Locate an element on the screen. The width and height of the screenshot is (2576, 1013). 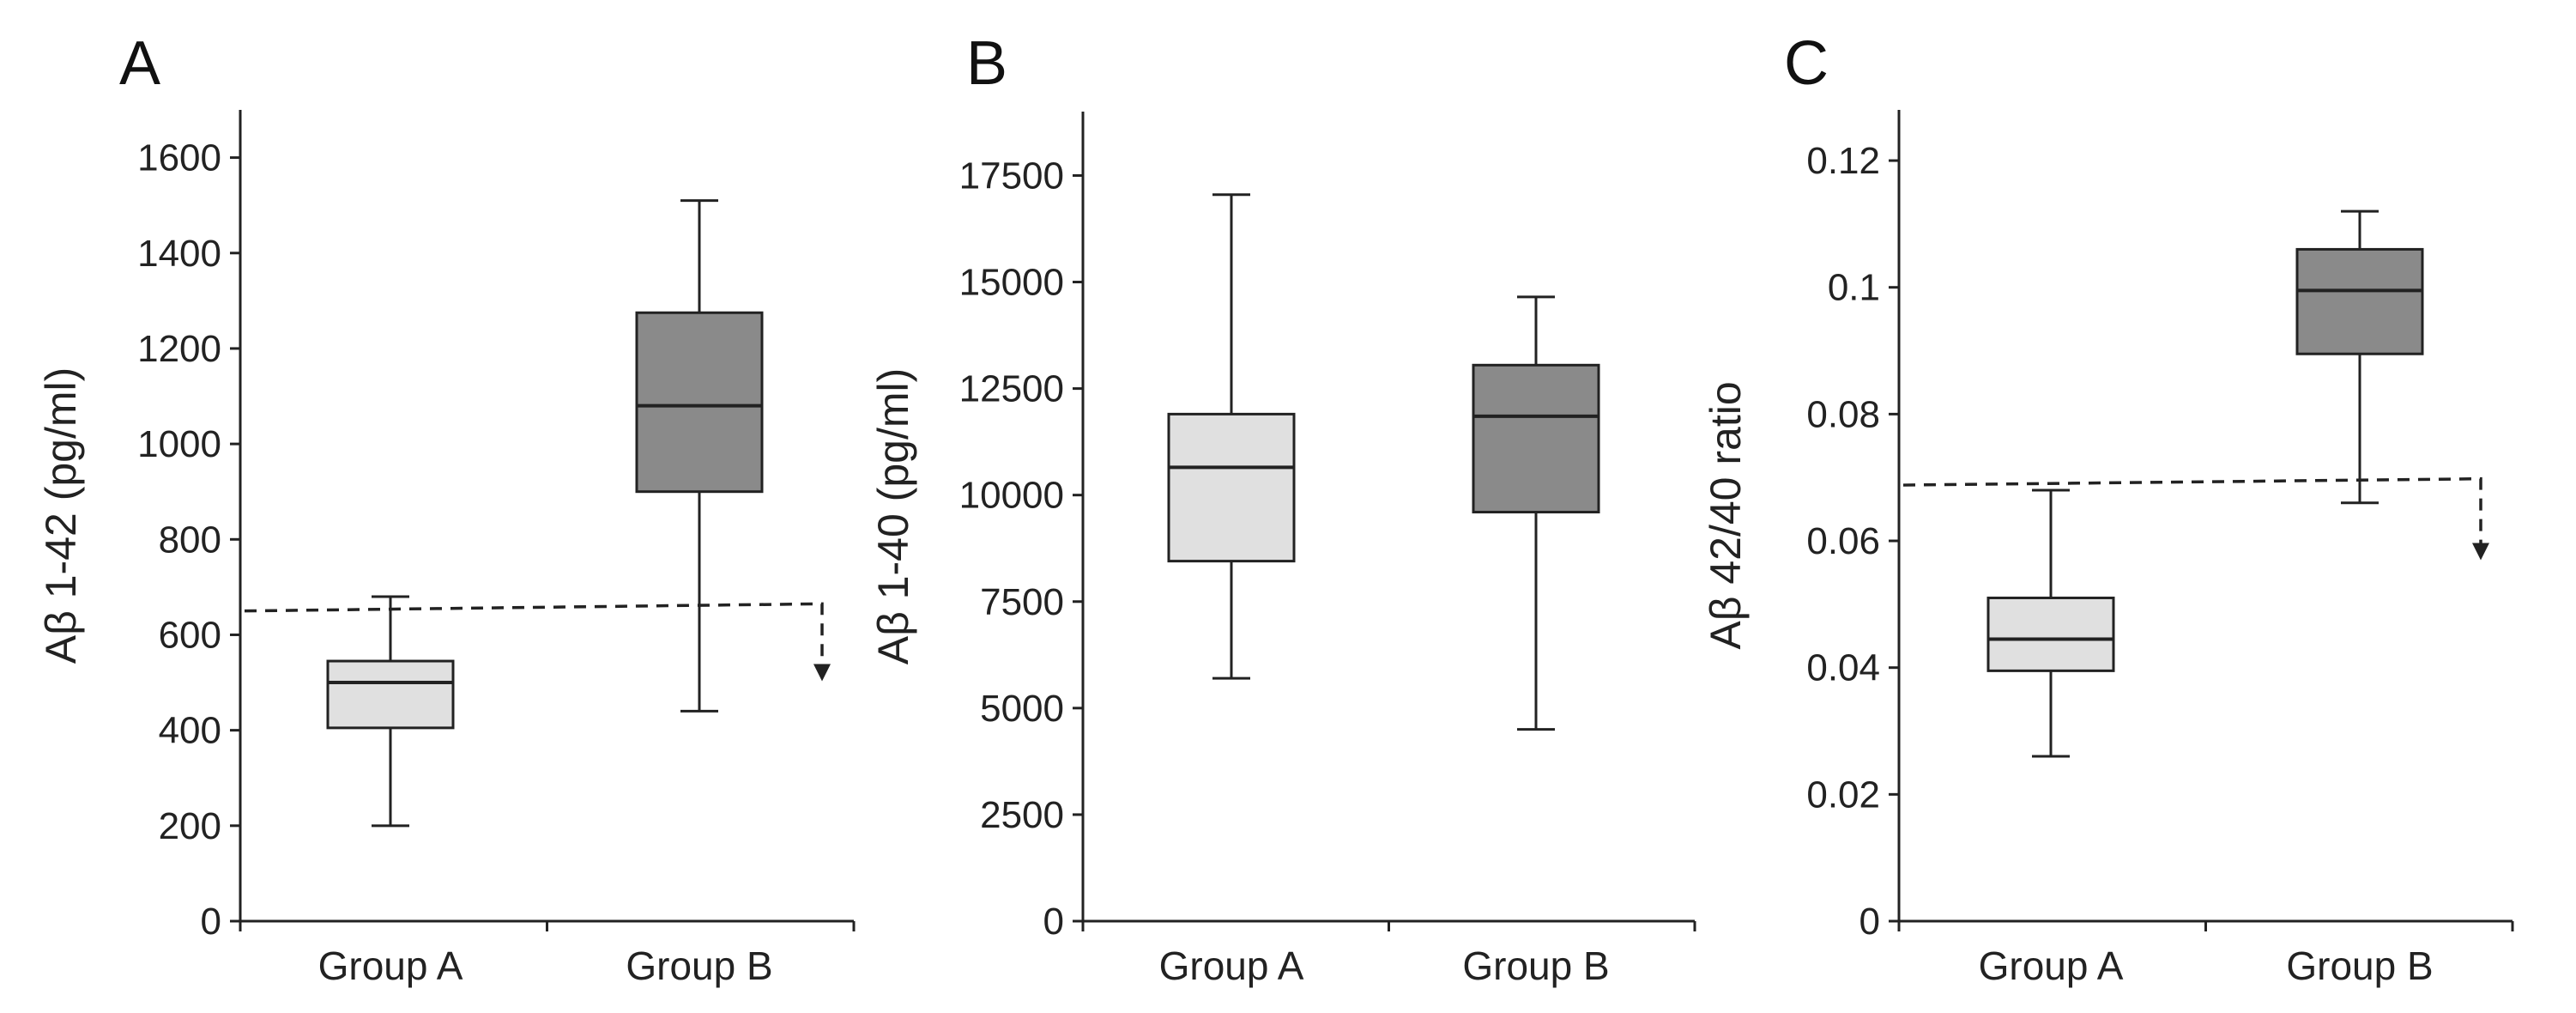
y-tick-label: 0.06 is located at coordinates (1843, 541).